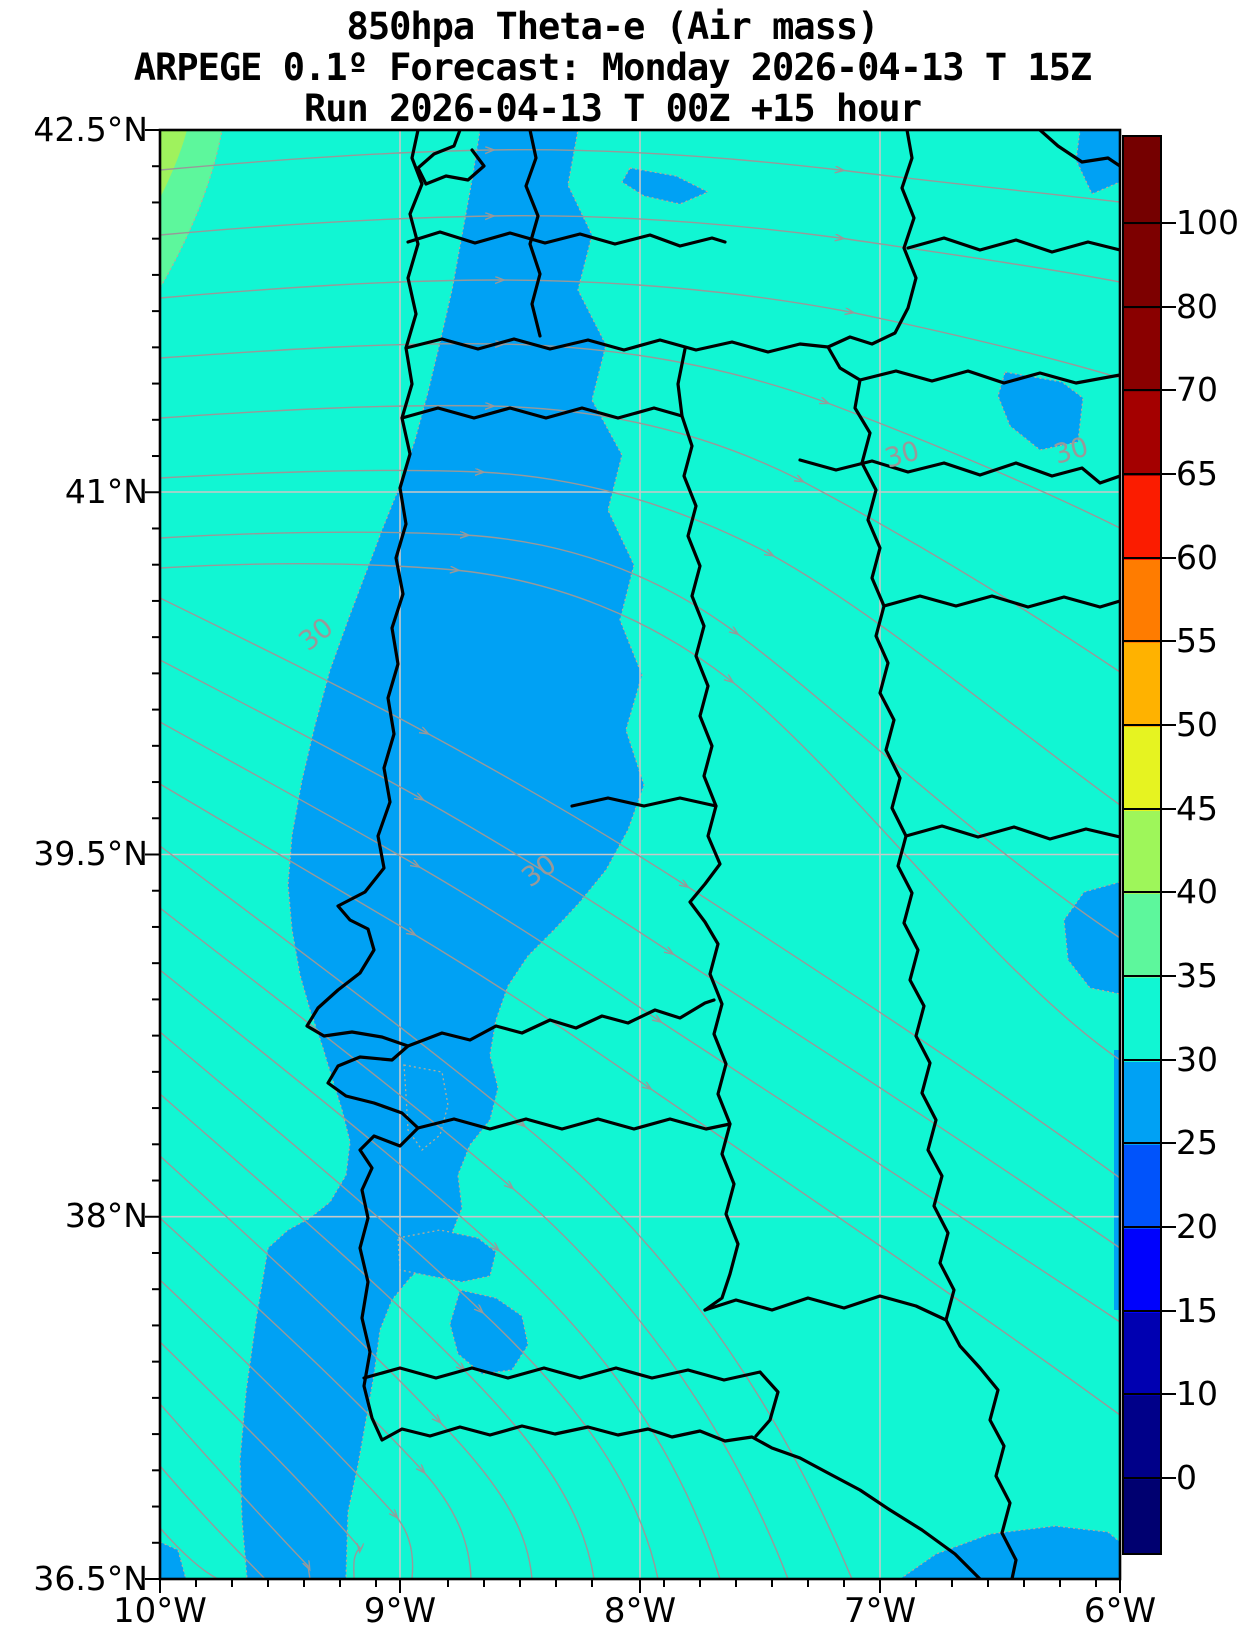 This screenshot has width=1259, height=1646. What do you see at coordinates (922, 854) in the screenshot?
I see `border-line` at bounding box center [922, 854].